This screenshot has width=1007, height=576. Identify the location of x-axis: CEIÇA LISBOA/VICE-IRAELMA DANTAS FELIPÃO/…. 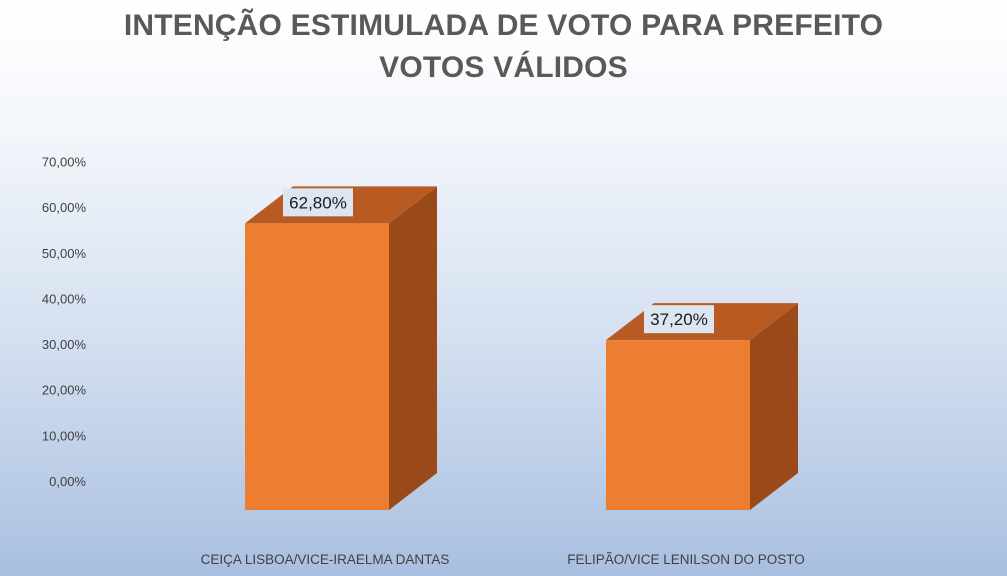
(503, 559).